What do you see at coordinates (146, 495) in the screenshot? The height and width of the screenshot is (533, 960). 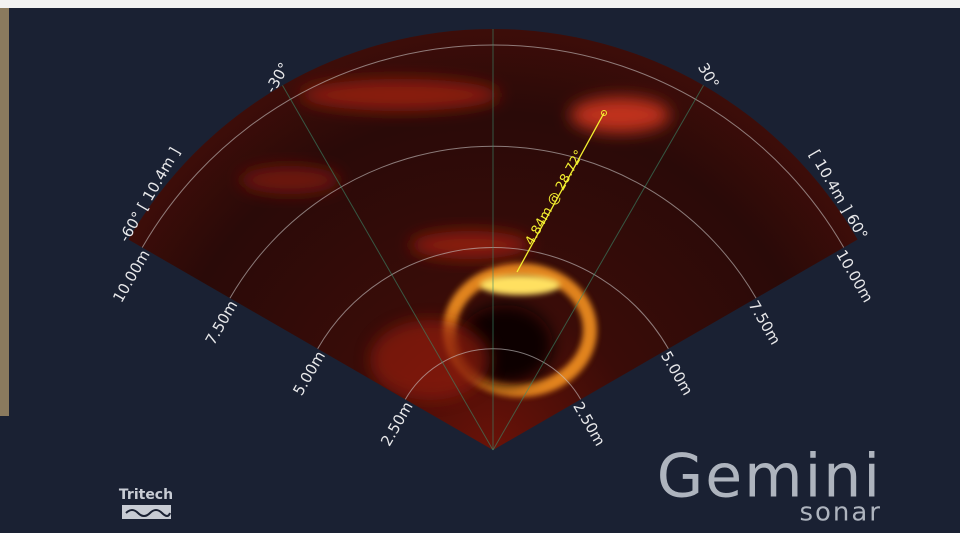 I see `maker-name: Tritech` at bounding box center [146, 495].